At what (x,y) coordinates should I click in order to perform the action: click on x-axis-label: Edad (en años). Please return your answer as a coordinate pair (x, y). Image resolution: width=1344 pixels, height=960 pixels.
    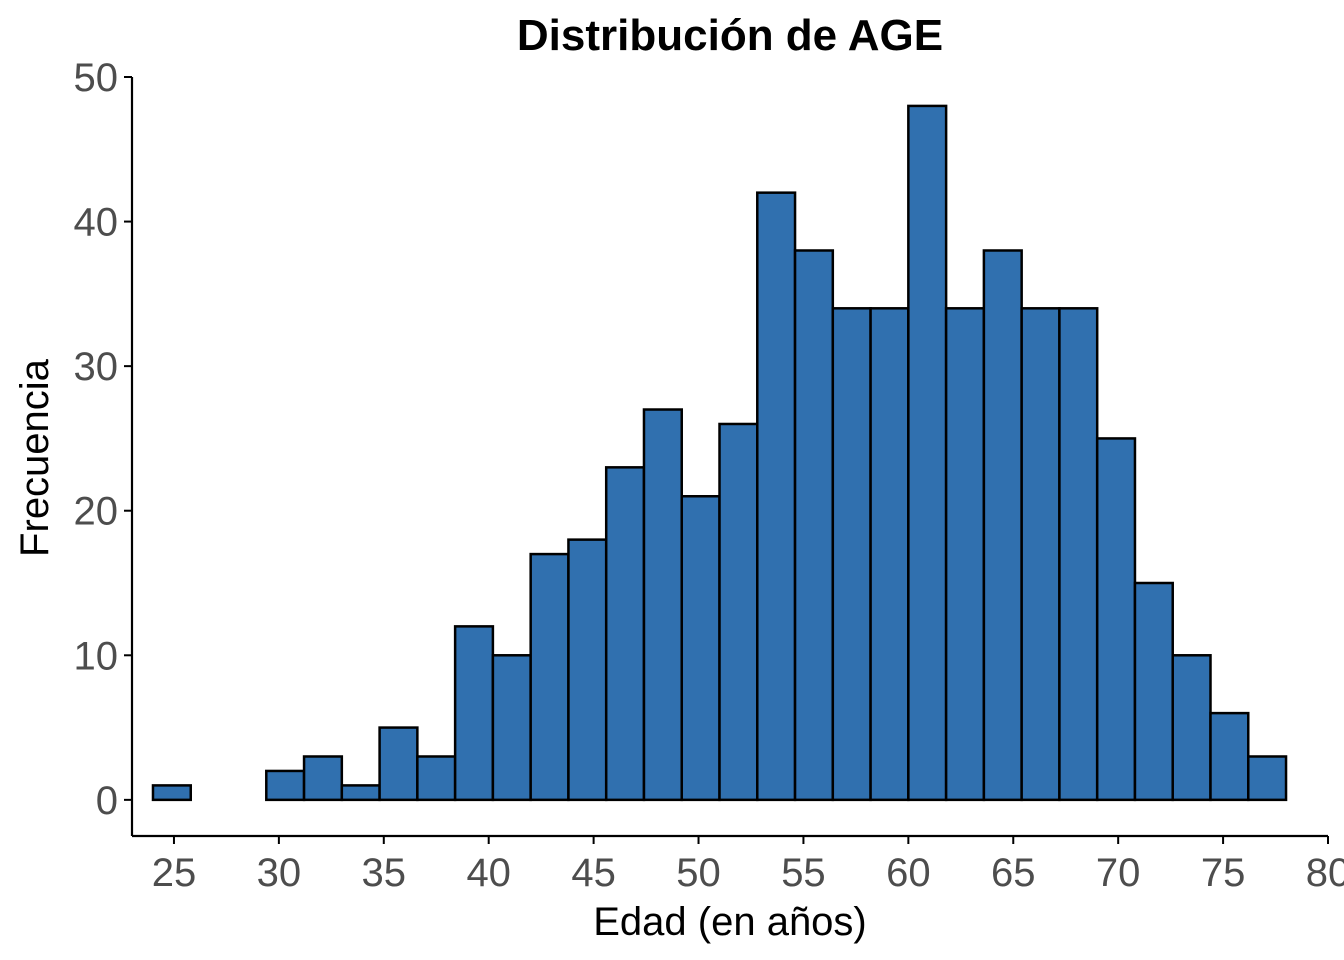
    Looking at the image, I should click on (730, 922).